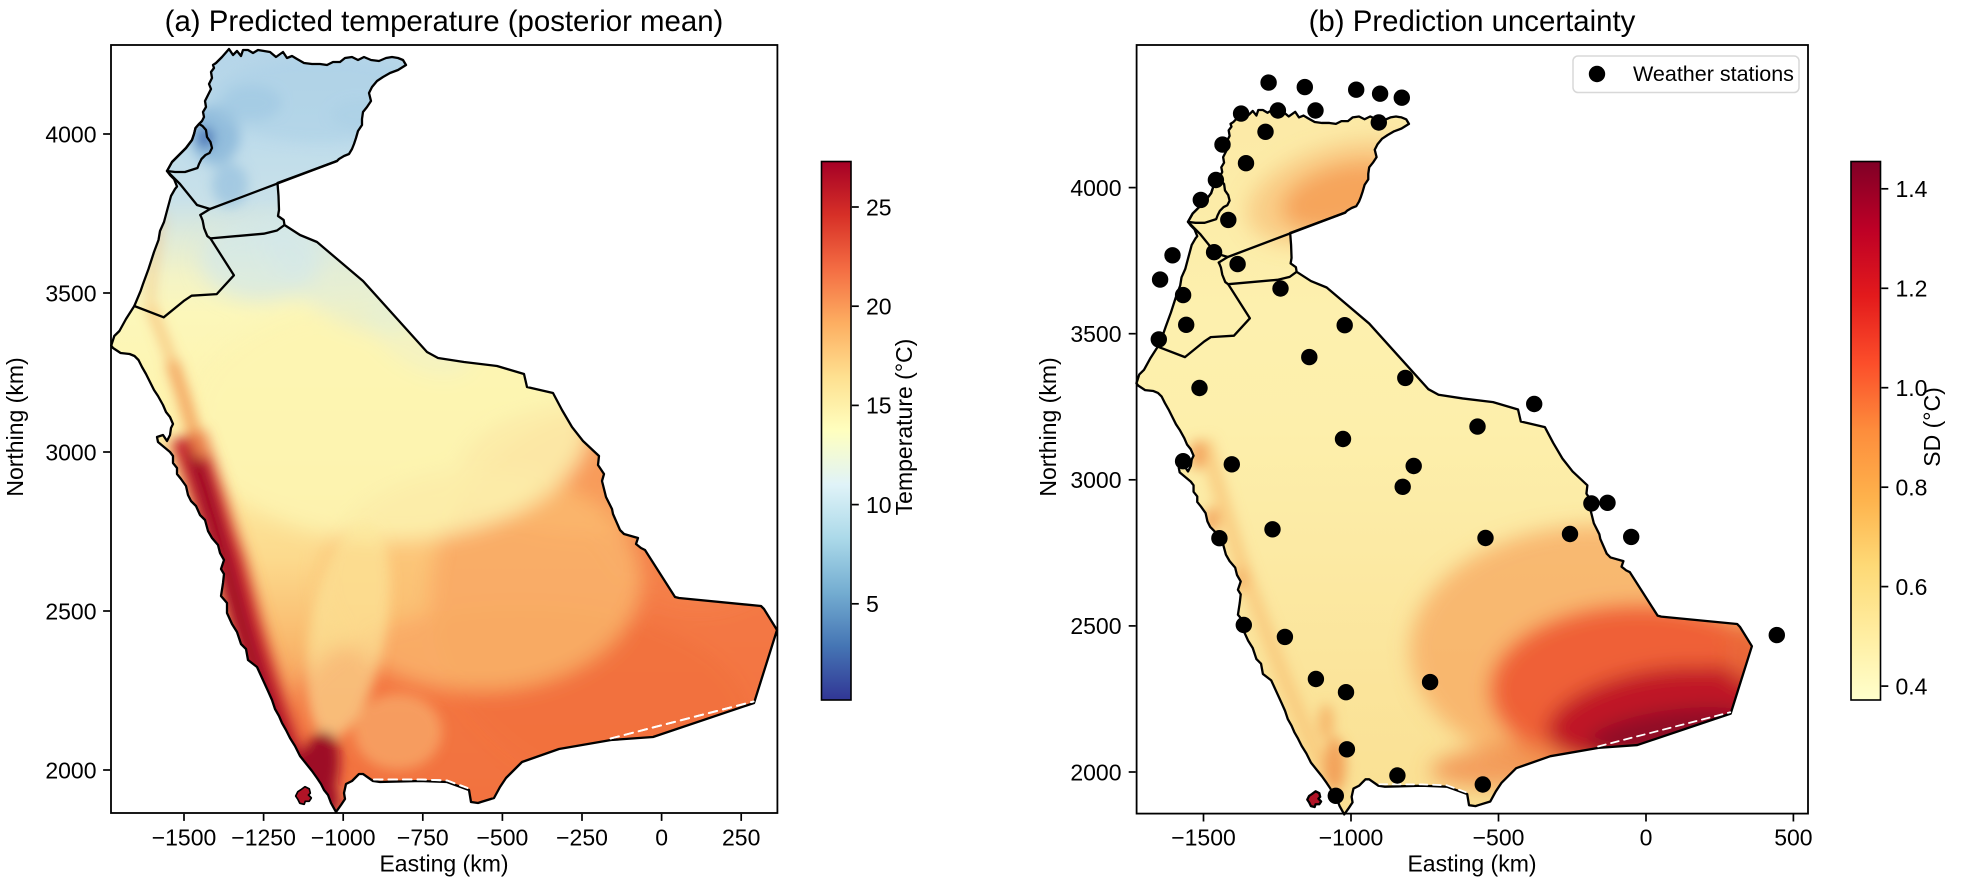  What do you see at coordinates (1932, 426) in the screenshot?
I see `svg-text: SD (°C)` at bounding box center [1932, 426].